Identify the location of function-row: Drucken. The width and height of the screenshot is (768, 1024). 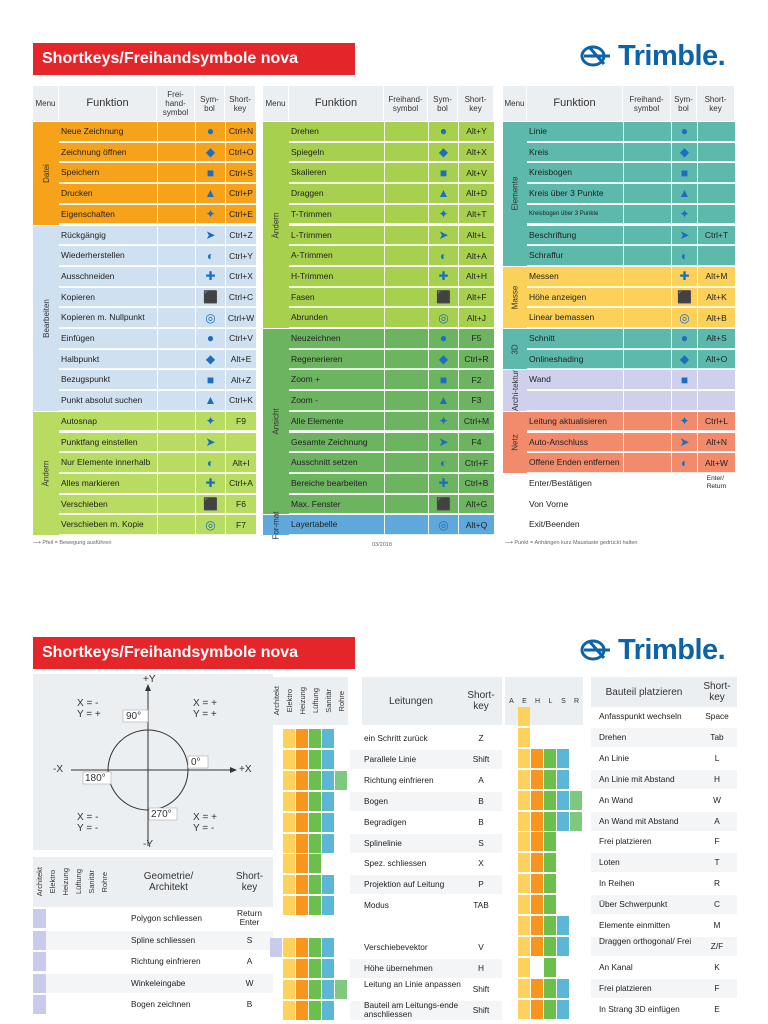
(108, 194).